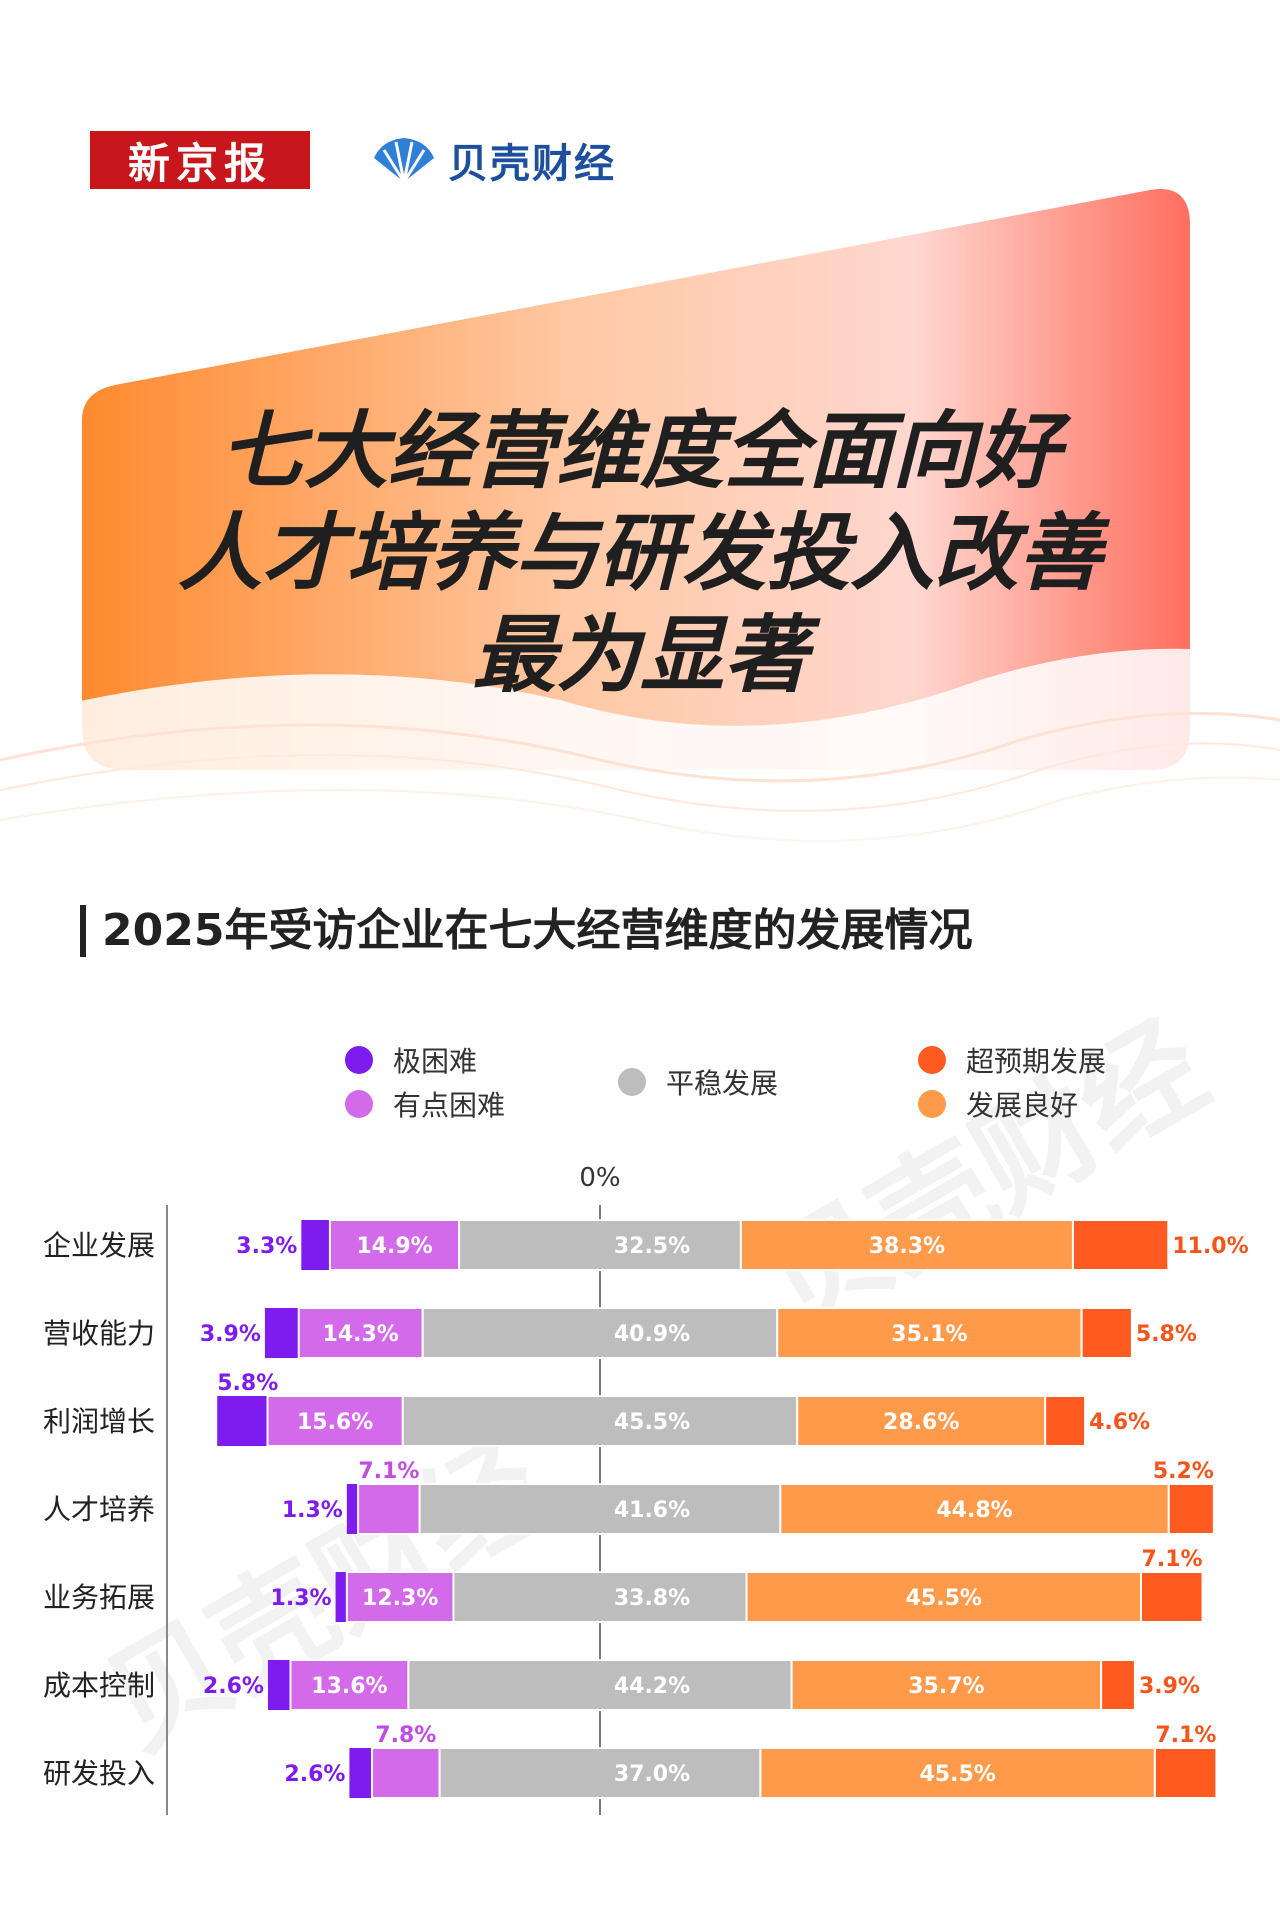 Image resolution: width=1280 pixels, height=1928 pixels. I want to click on headline-line-3: 最为显著, so click(639, 655).